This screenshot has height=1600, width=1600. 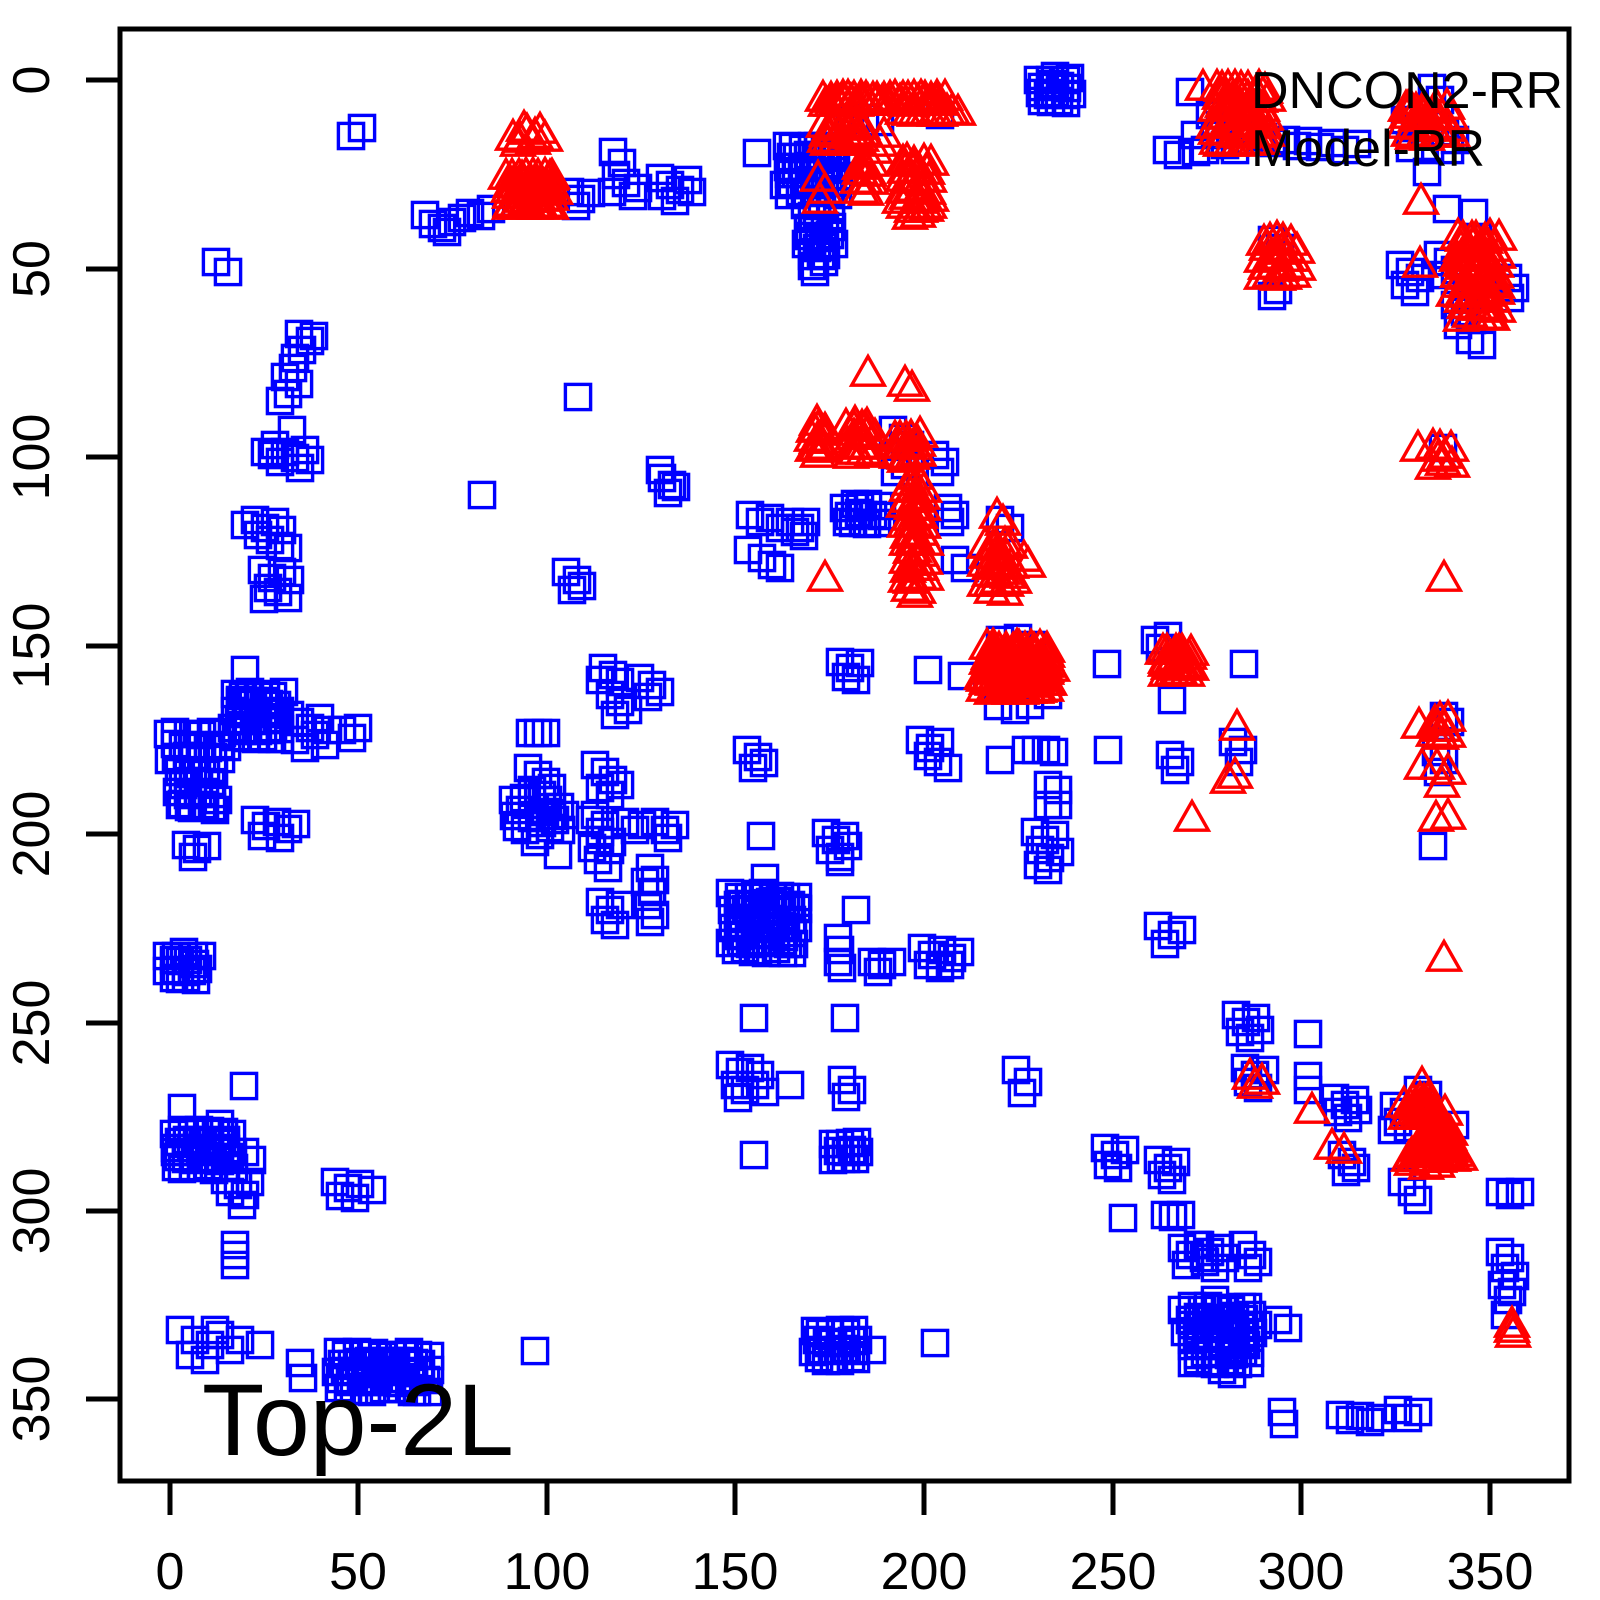 What do you see at coordinates (358, 1420) in the screenshot?
I see `svg-text: Top-2L` at bounding box center [358, 1420].